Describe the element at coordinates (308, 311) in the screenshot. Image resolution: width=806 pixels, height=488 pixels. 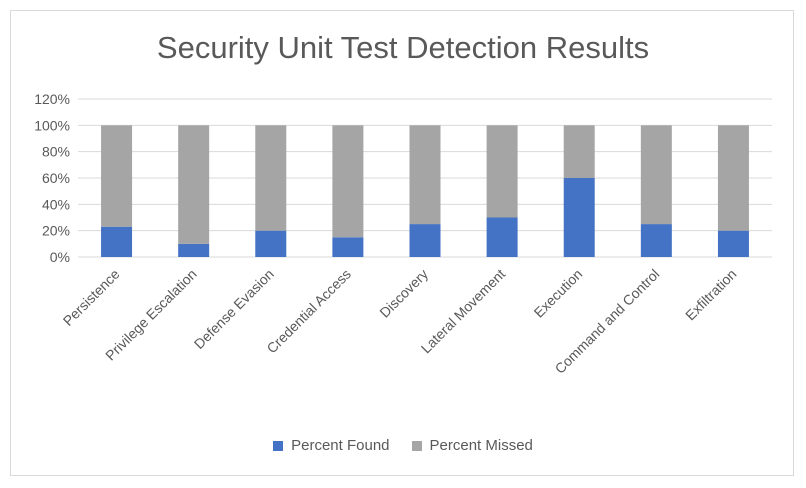
I see `x-tick-label: Credential Access` at that location.